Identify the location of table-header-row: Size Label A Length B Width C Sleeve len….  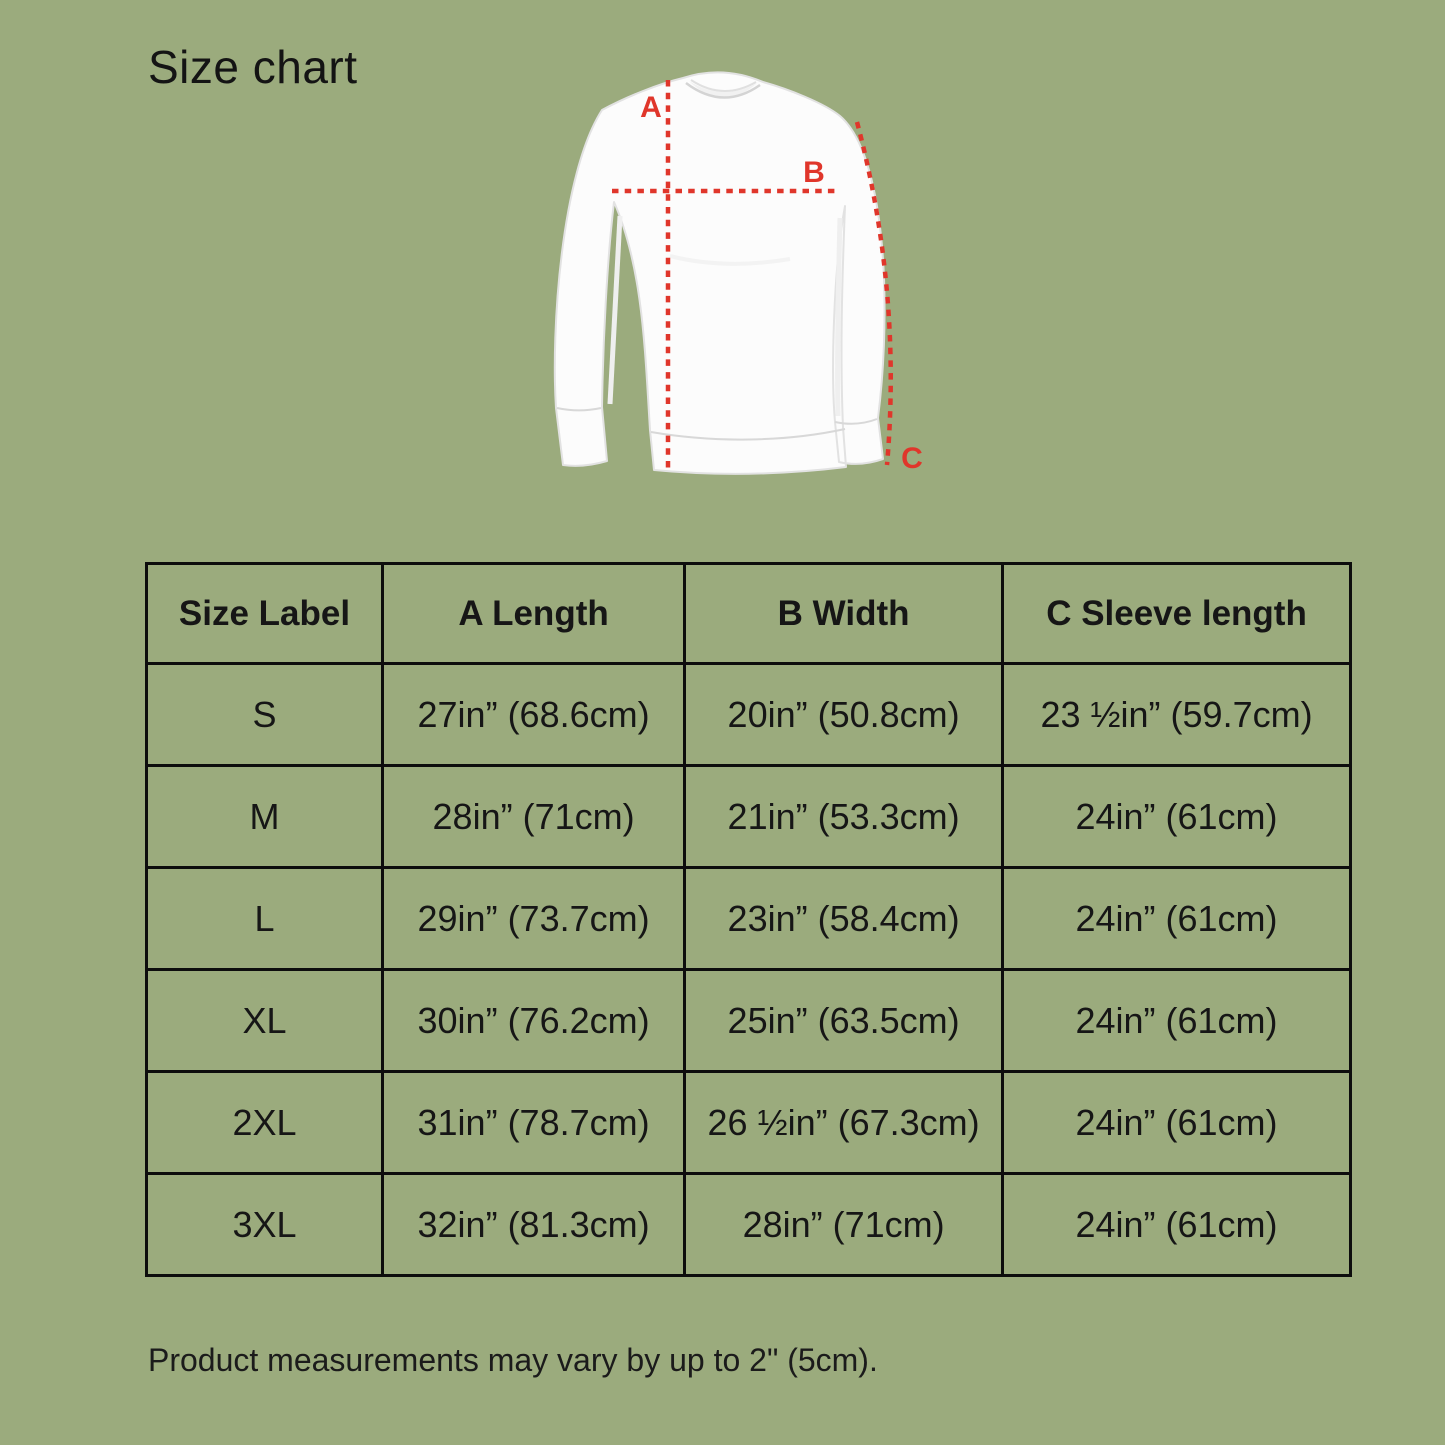
(748, 613).